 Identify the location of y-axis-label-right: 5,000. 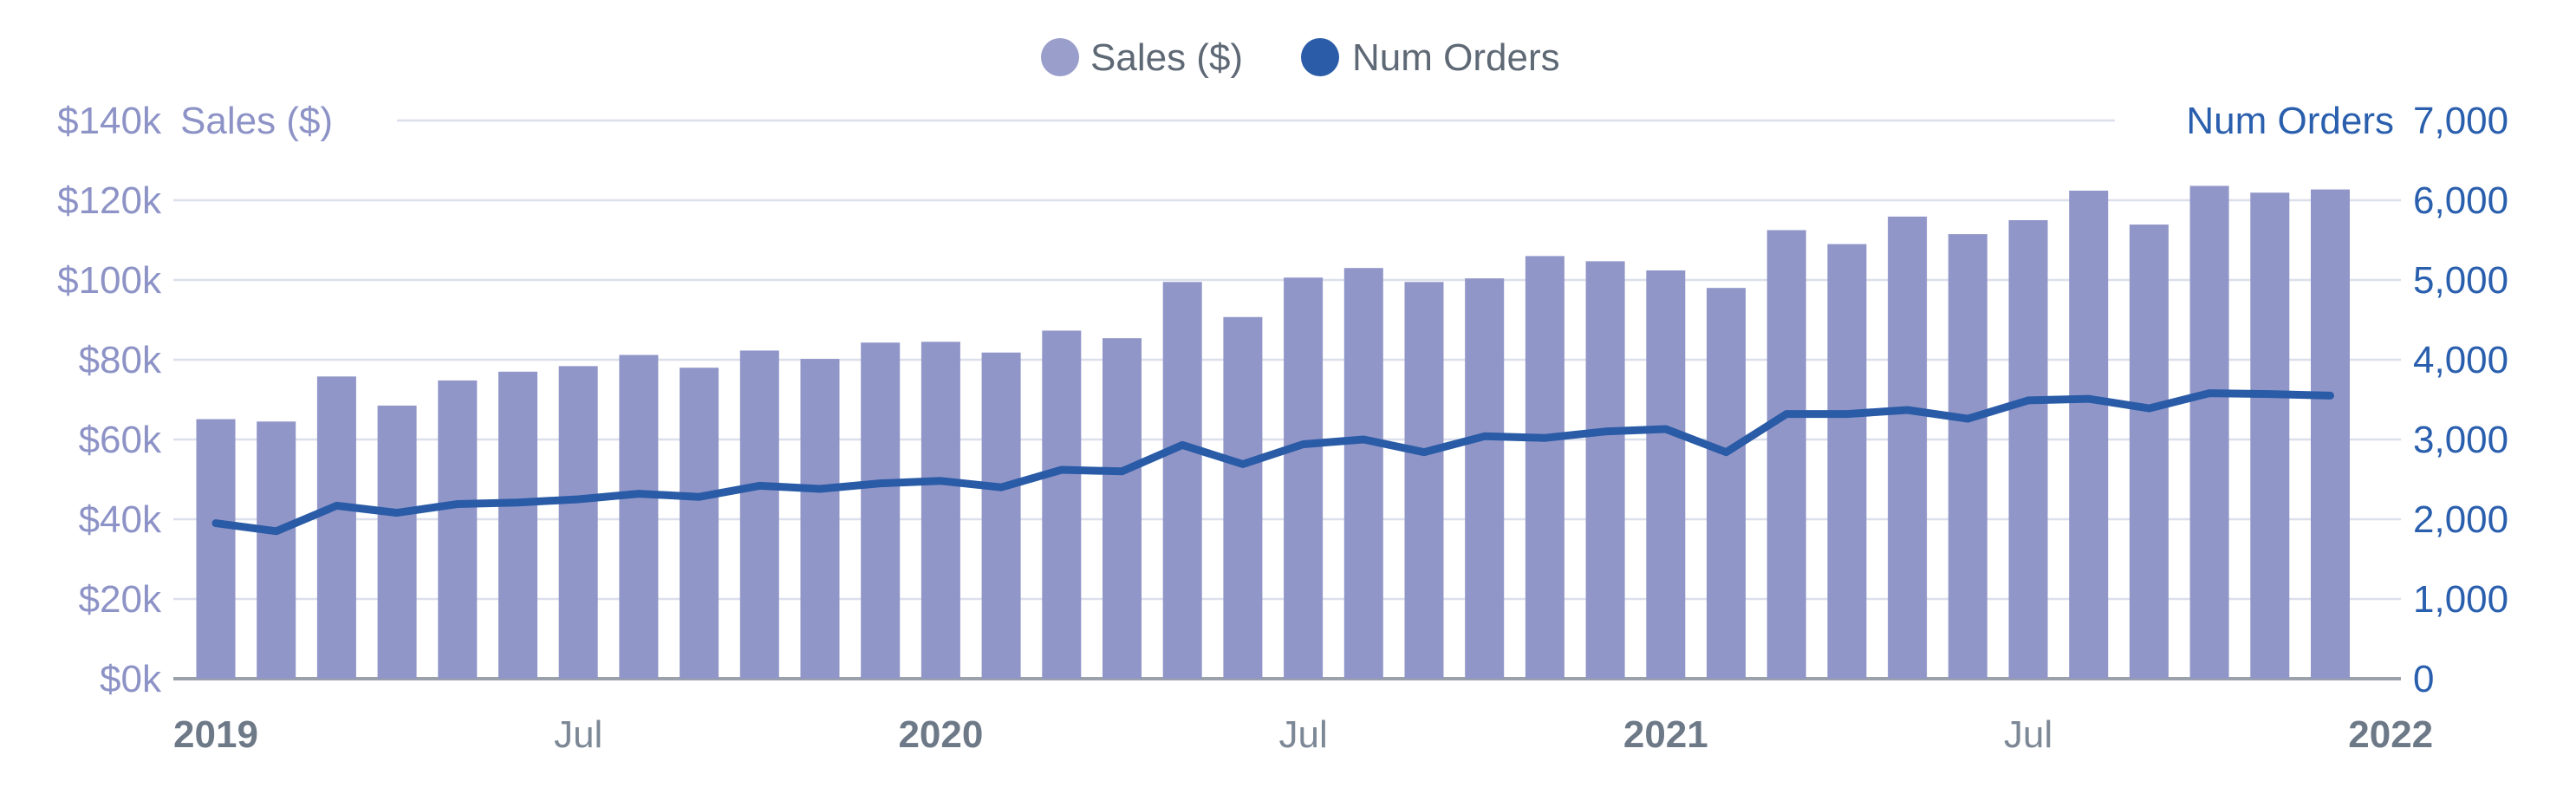
(2460, 280).